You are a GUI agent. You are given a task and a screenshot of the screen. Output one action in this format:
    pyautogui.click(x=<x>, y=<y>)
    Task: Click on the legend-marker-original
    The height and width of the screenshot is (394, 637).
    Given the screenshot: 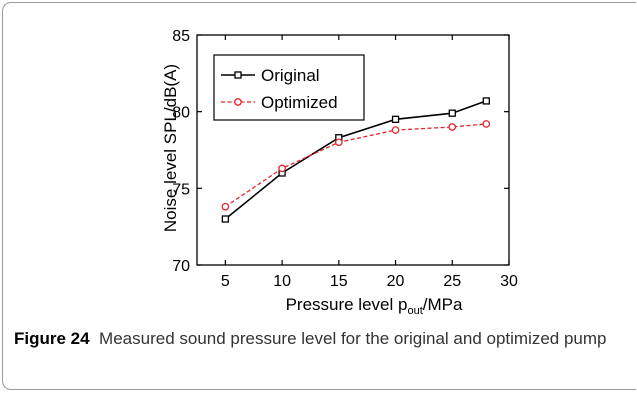 What is the action you would take?
    pyautogui.click(x=238, y=75)
    